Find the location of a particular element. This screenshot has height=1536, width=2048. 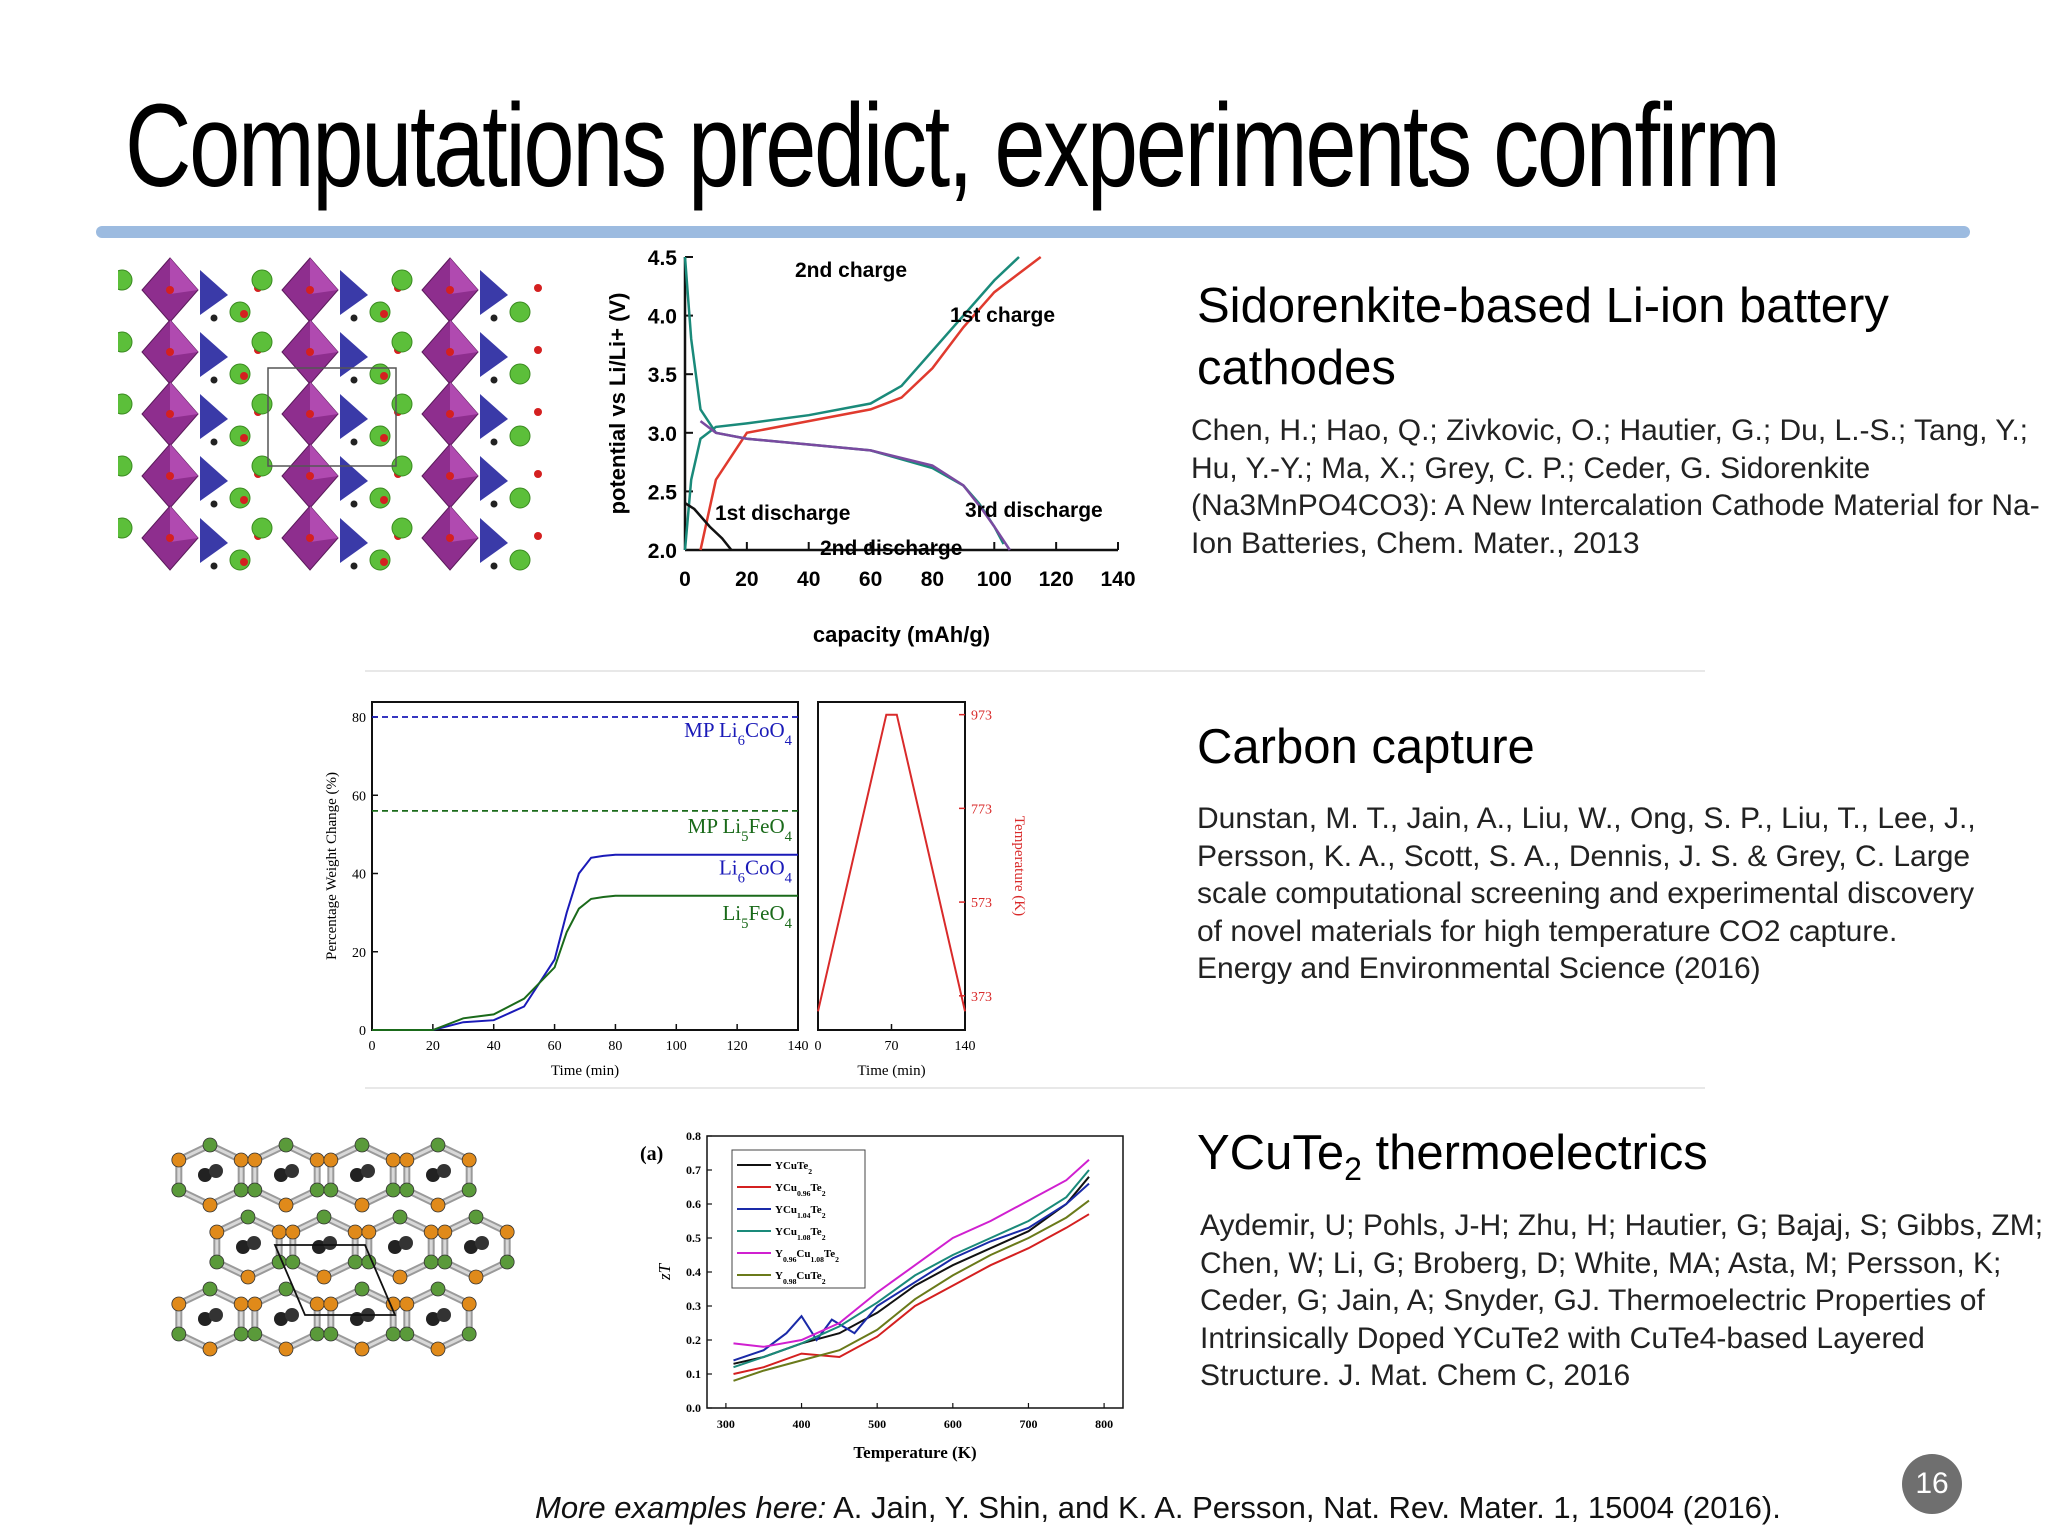

y-tick-label: 20 is located at coordinates (359, 953).